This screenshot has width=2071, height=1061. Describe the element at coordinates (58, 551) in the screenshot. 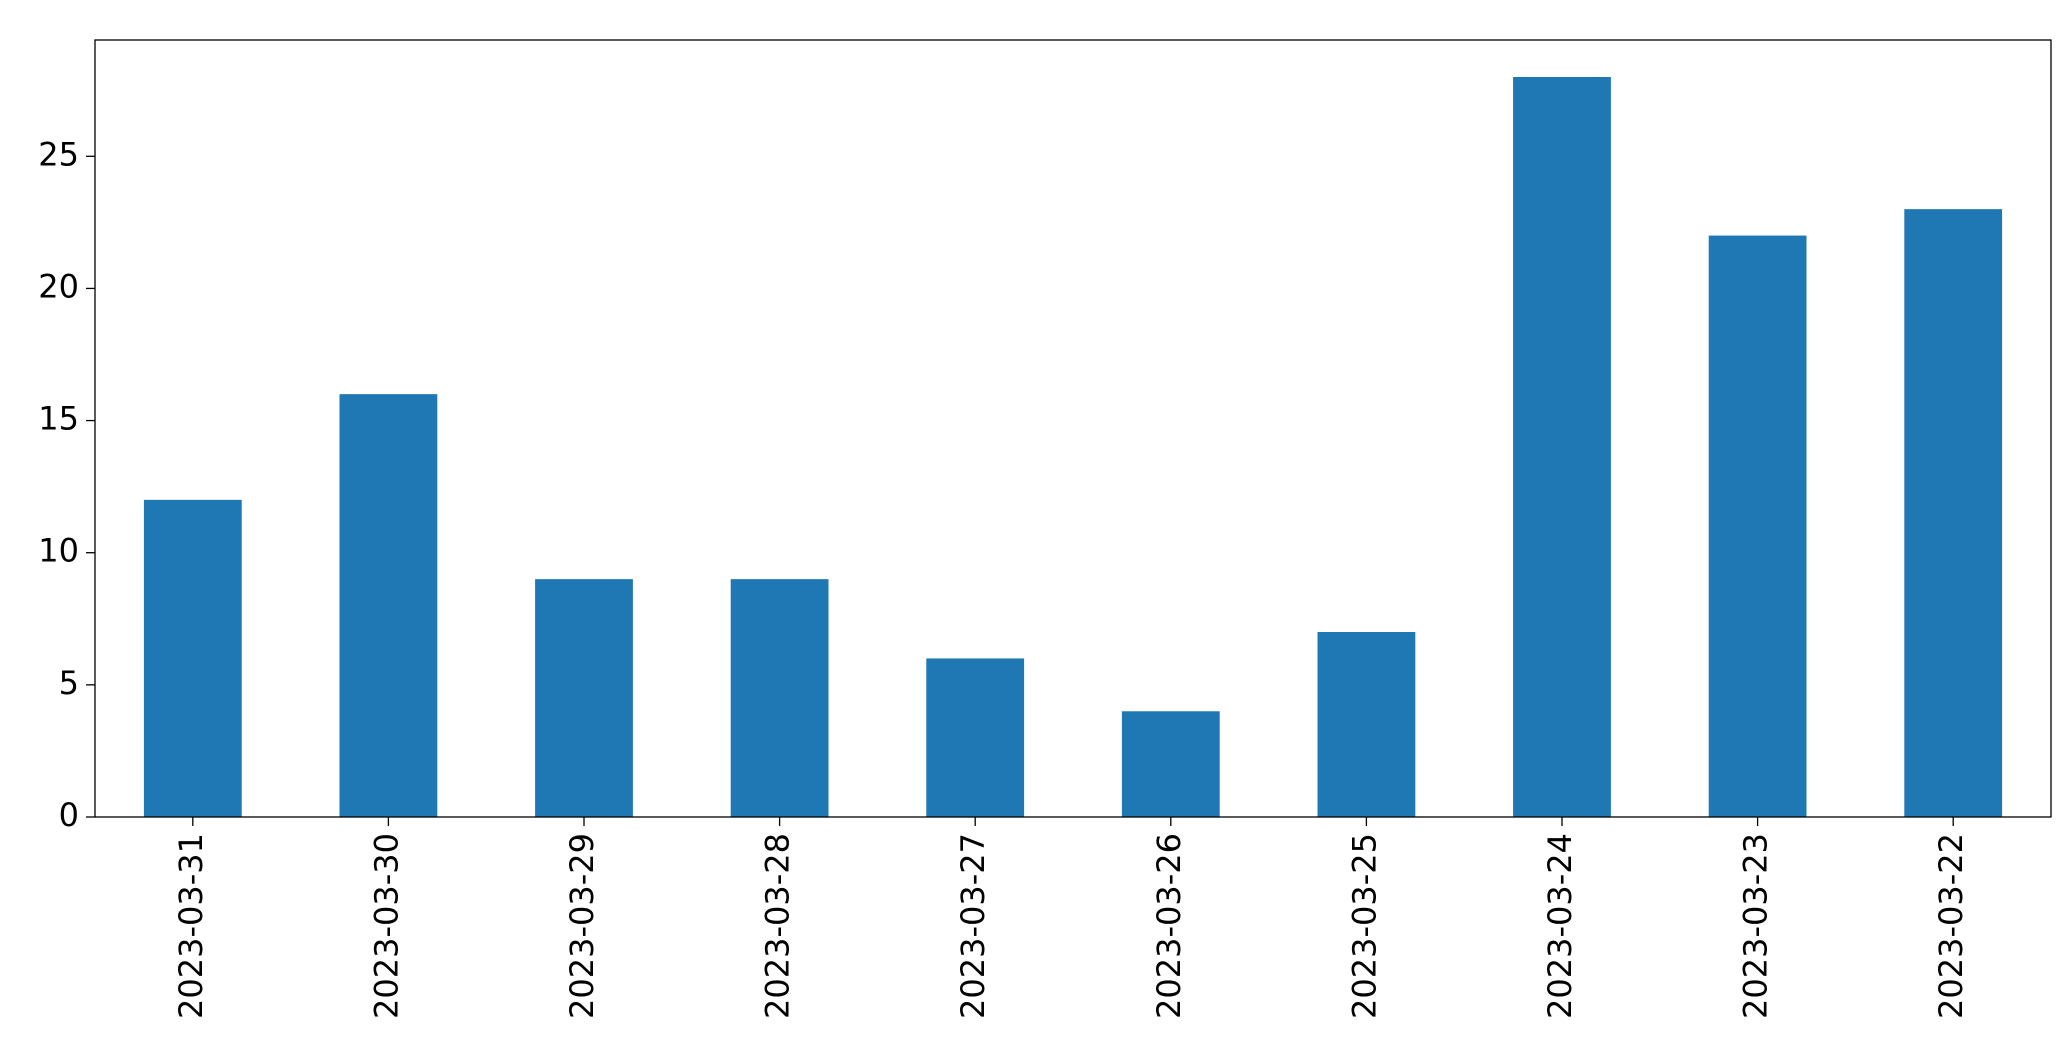

I see `y-tick-label: 10` at that location.